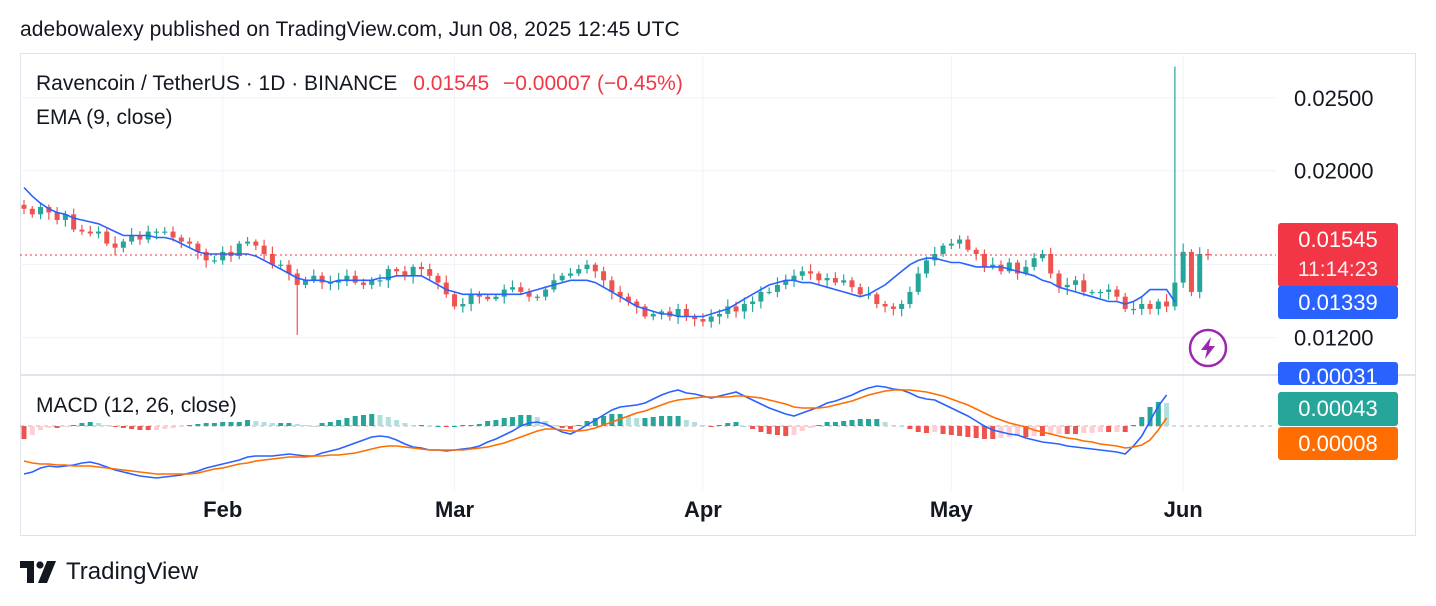 The image size is (1436, 606). What do you see at coordinates (1334, 98) in the screenshot?
I see `price-tick-label: 0.02500` at bounding box center [1334, 98].